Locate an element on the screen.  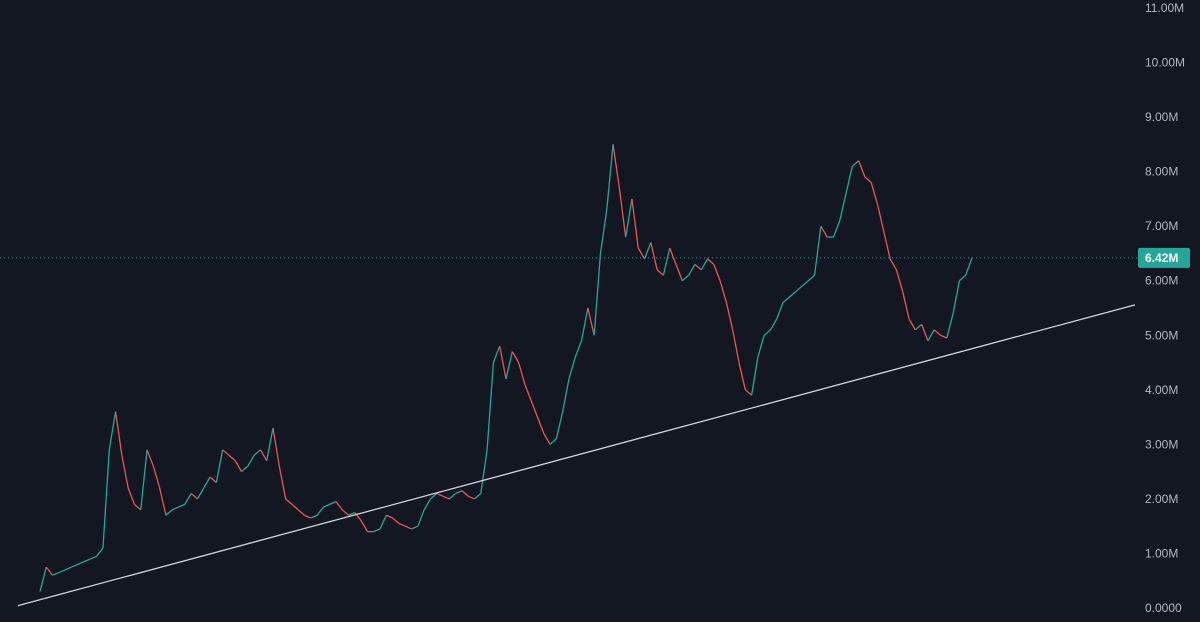
y-tick-label: 4.00M is located at coordinates (1161, 390).